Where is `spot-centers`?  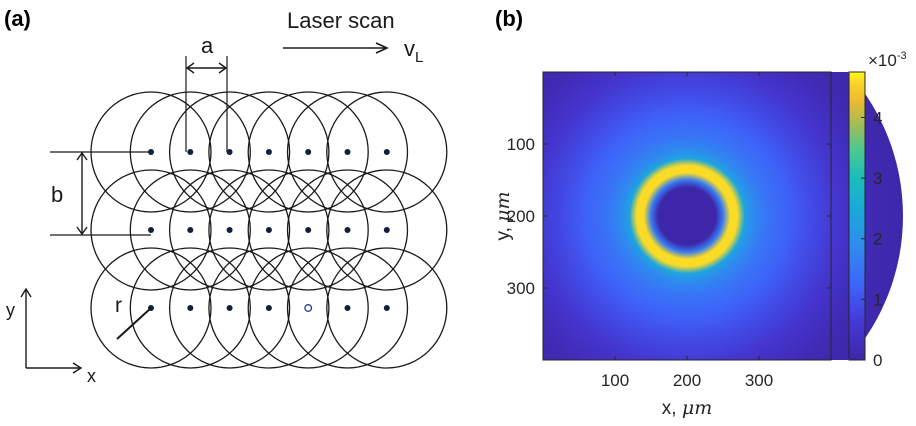 spot-centers is located at coordinates (269, 230).